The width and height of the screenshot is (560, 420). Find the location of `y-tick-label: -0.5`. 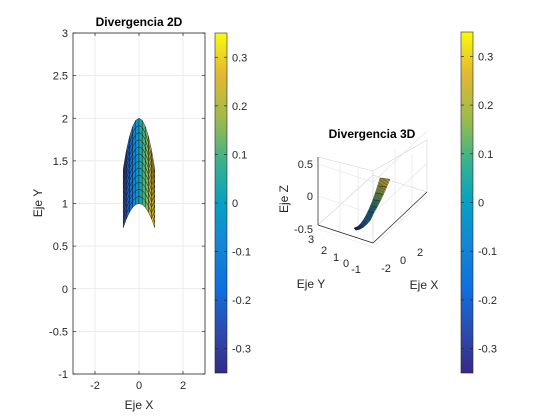

y-tick-label: -0.5 is located at coordinates (58, 332).